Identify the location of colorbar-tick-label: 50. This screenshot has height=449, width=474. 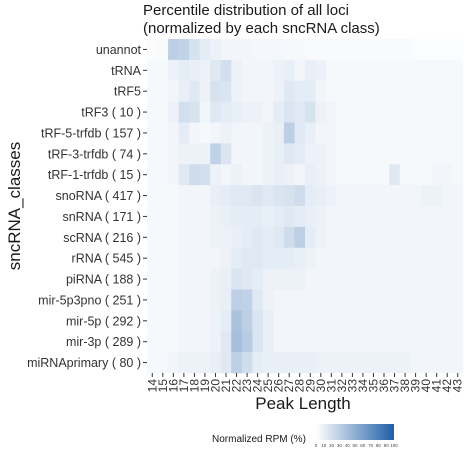
(355, 445).